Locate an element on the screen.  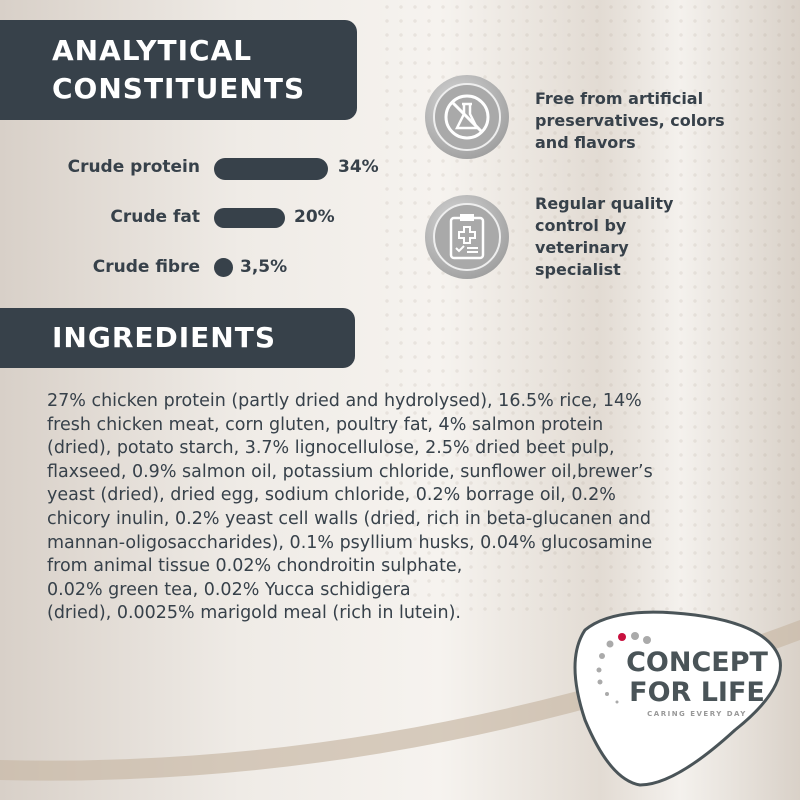
logo-line1: CONCEPT is located at coordinates (697, 662).